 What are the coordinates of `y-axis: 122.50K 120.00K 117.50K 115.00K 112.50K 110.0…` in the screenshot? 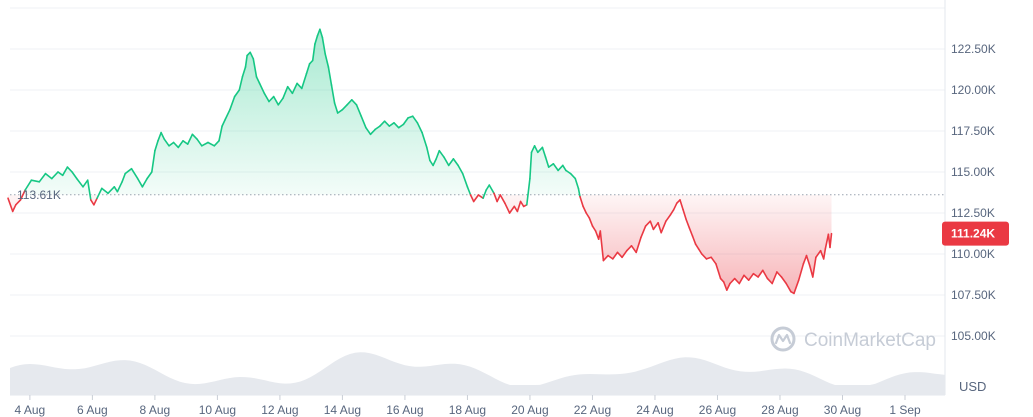 It's located at (973, 192).